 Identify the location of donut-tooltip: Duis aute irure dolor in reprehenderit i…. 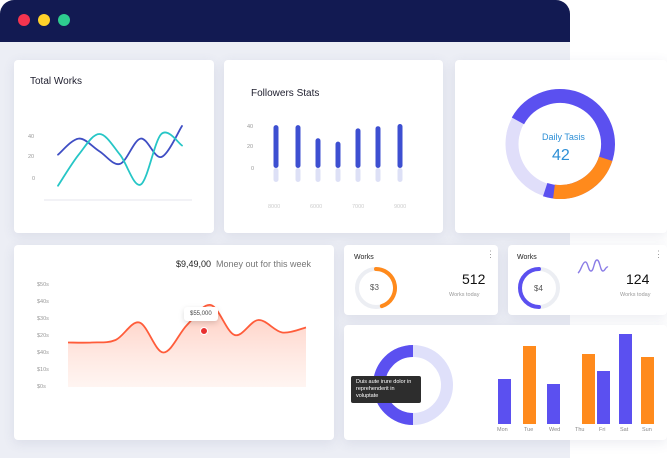
(386, 389).